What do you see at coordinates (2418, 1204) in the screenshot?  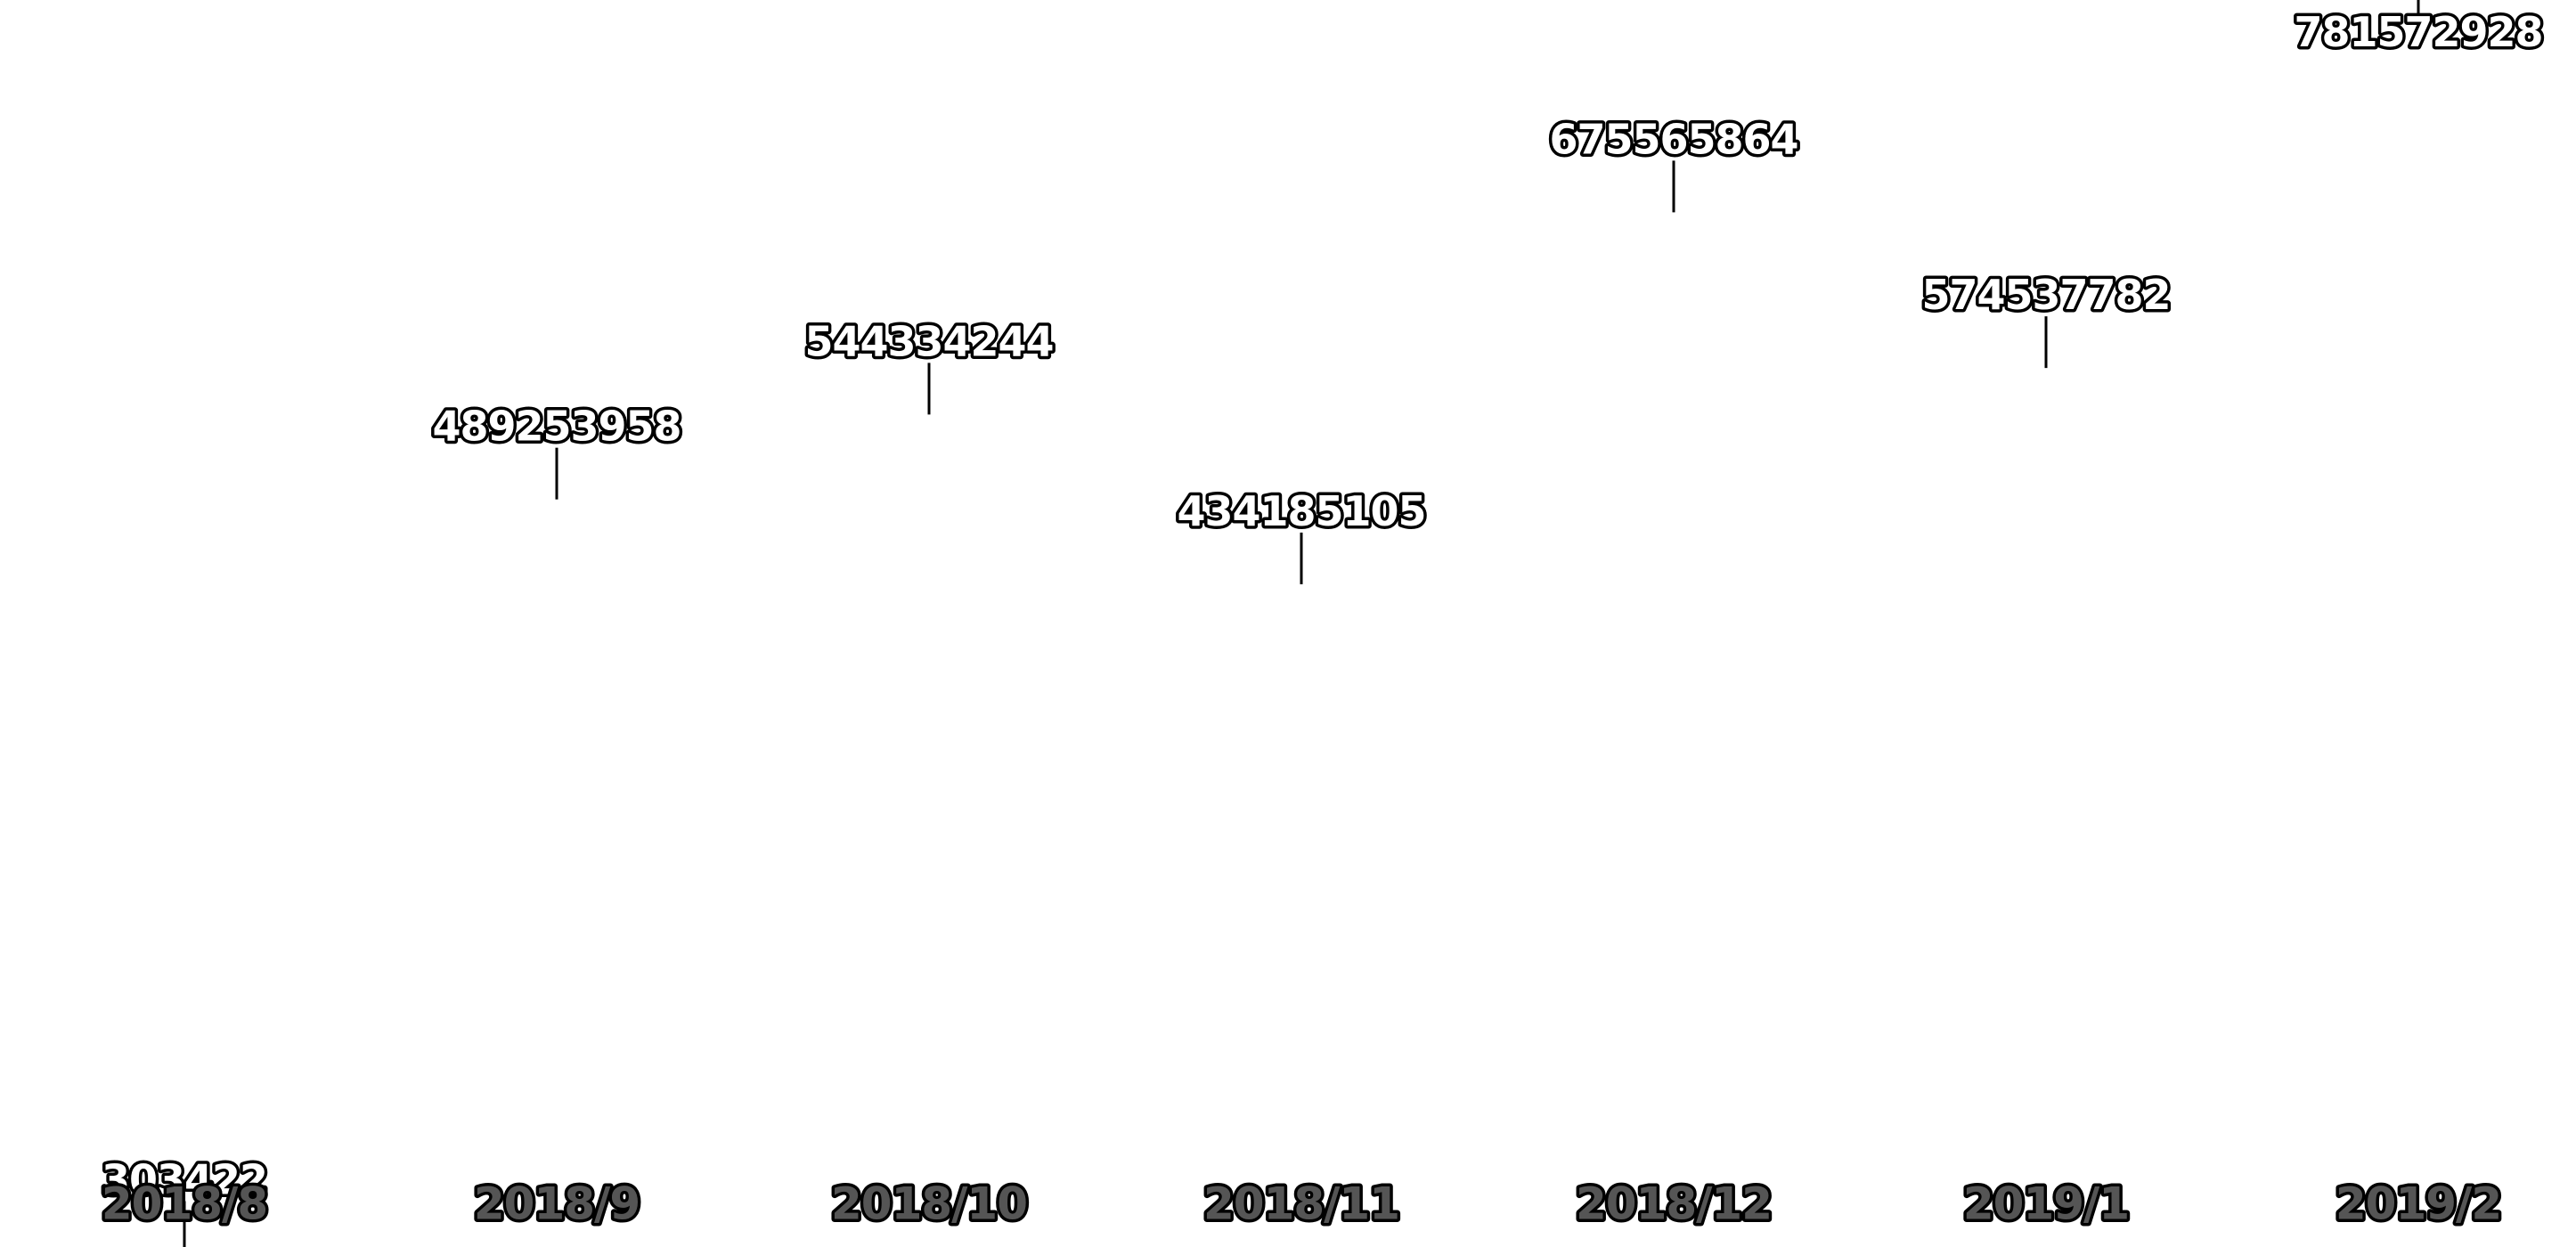 I see `x-tick-label: 2019/2` at bounding box center [2418, 1204].